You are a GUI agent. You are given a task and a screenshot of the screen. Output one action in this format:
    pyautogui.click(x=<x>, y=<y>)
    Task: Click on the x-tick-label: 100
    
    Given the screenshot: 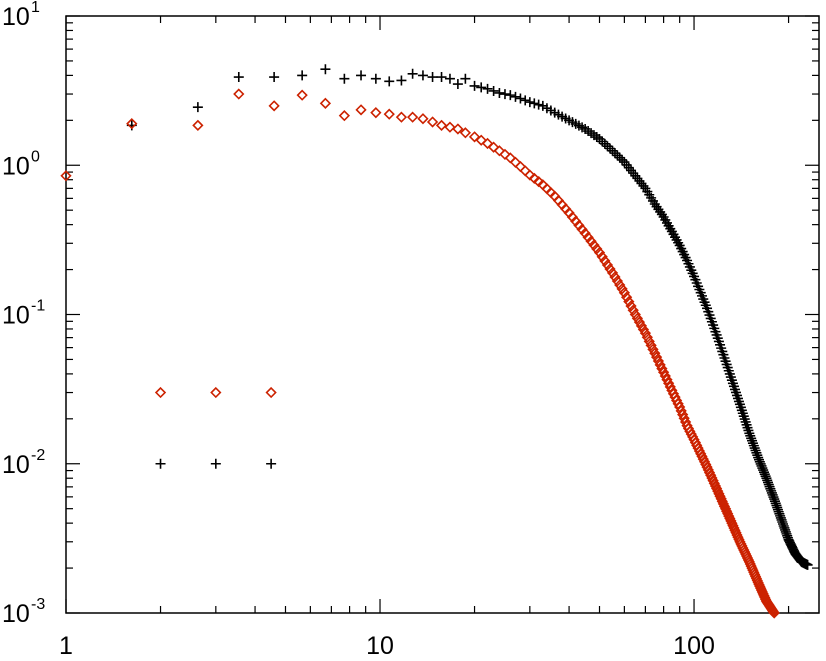 What is the action you would take?
    pyautogui.click(x=694, y=646)
    